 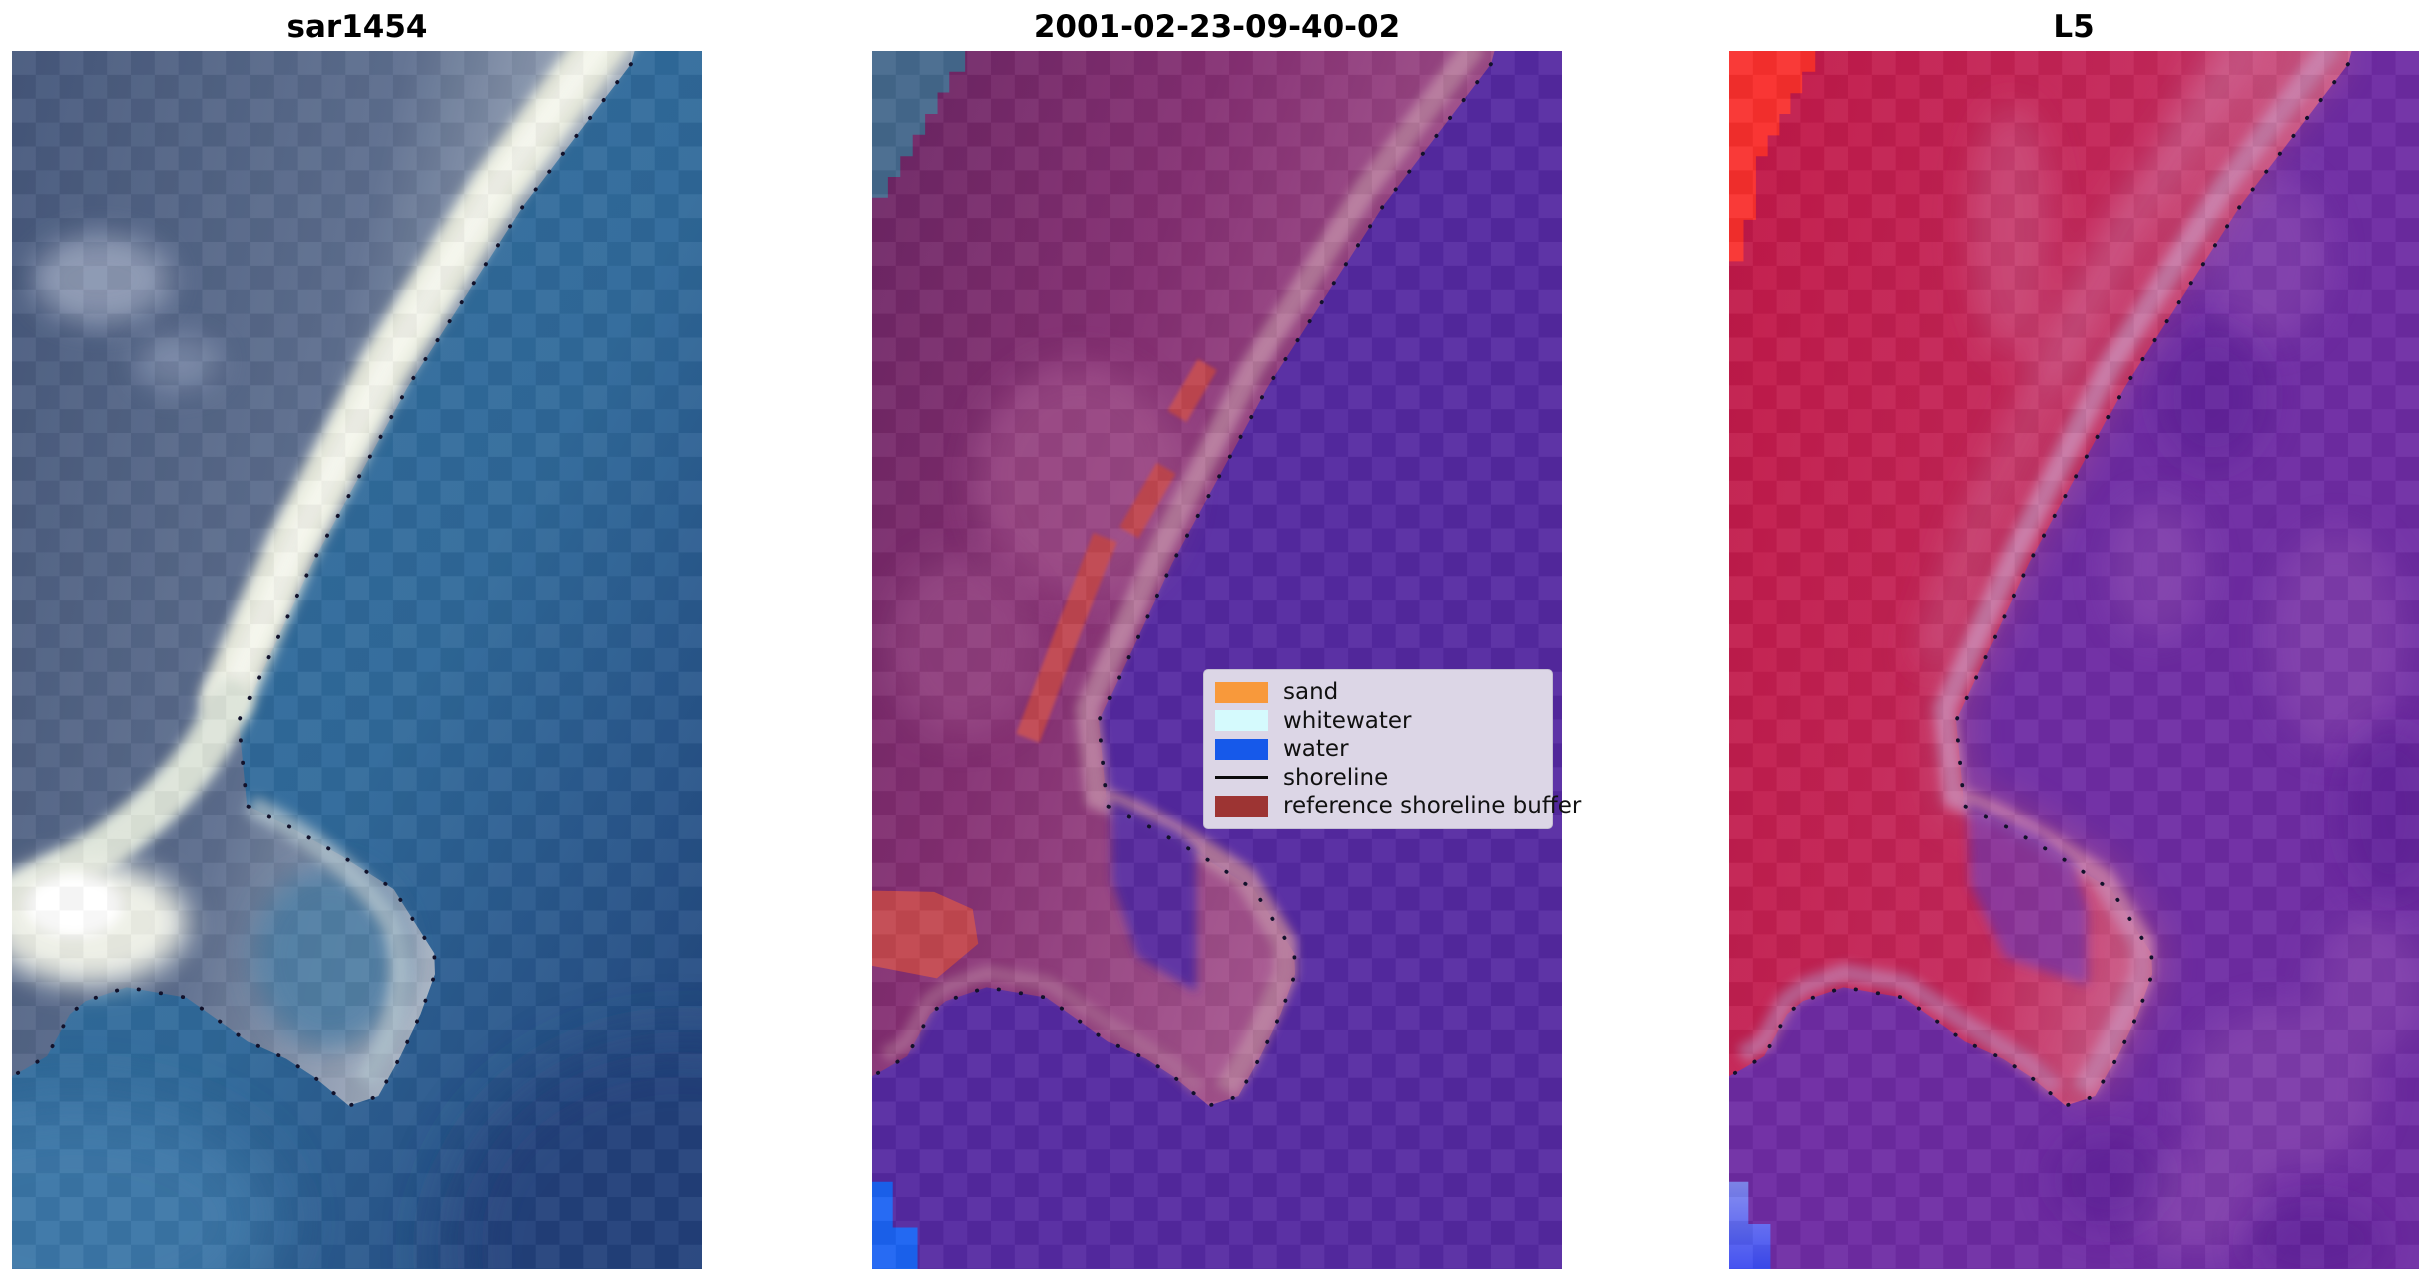 I want to click on legend-label: sand, so click(x=1311, y=692).